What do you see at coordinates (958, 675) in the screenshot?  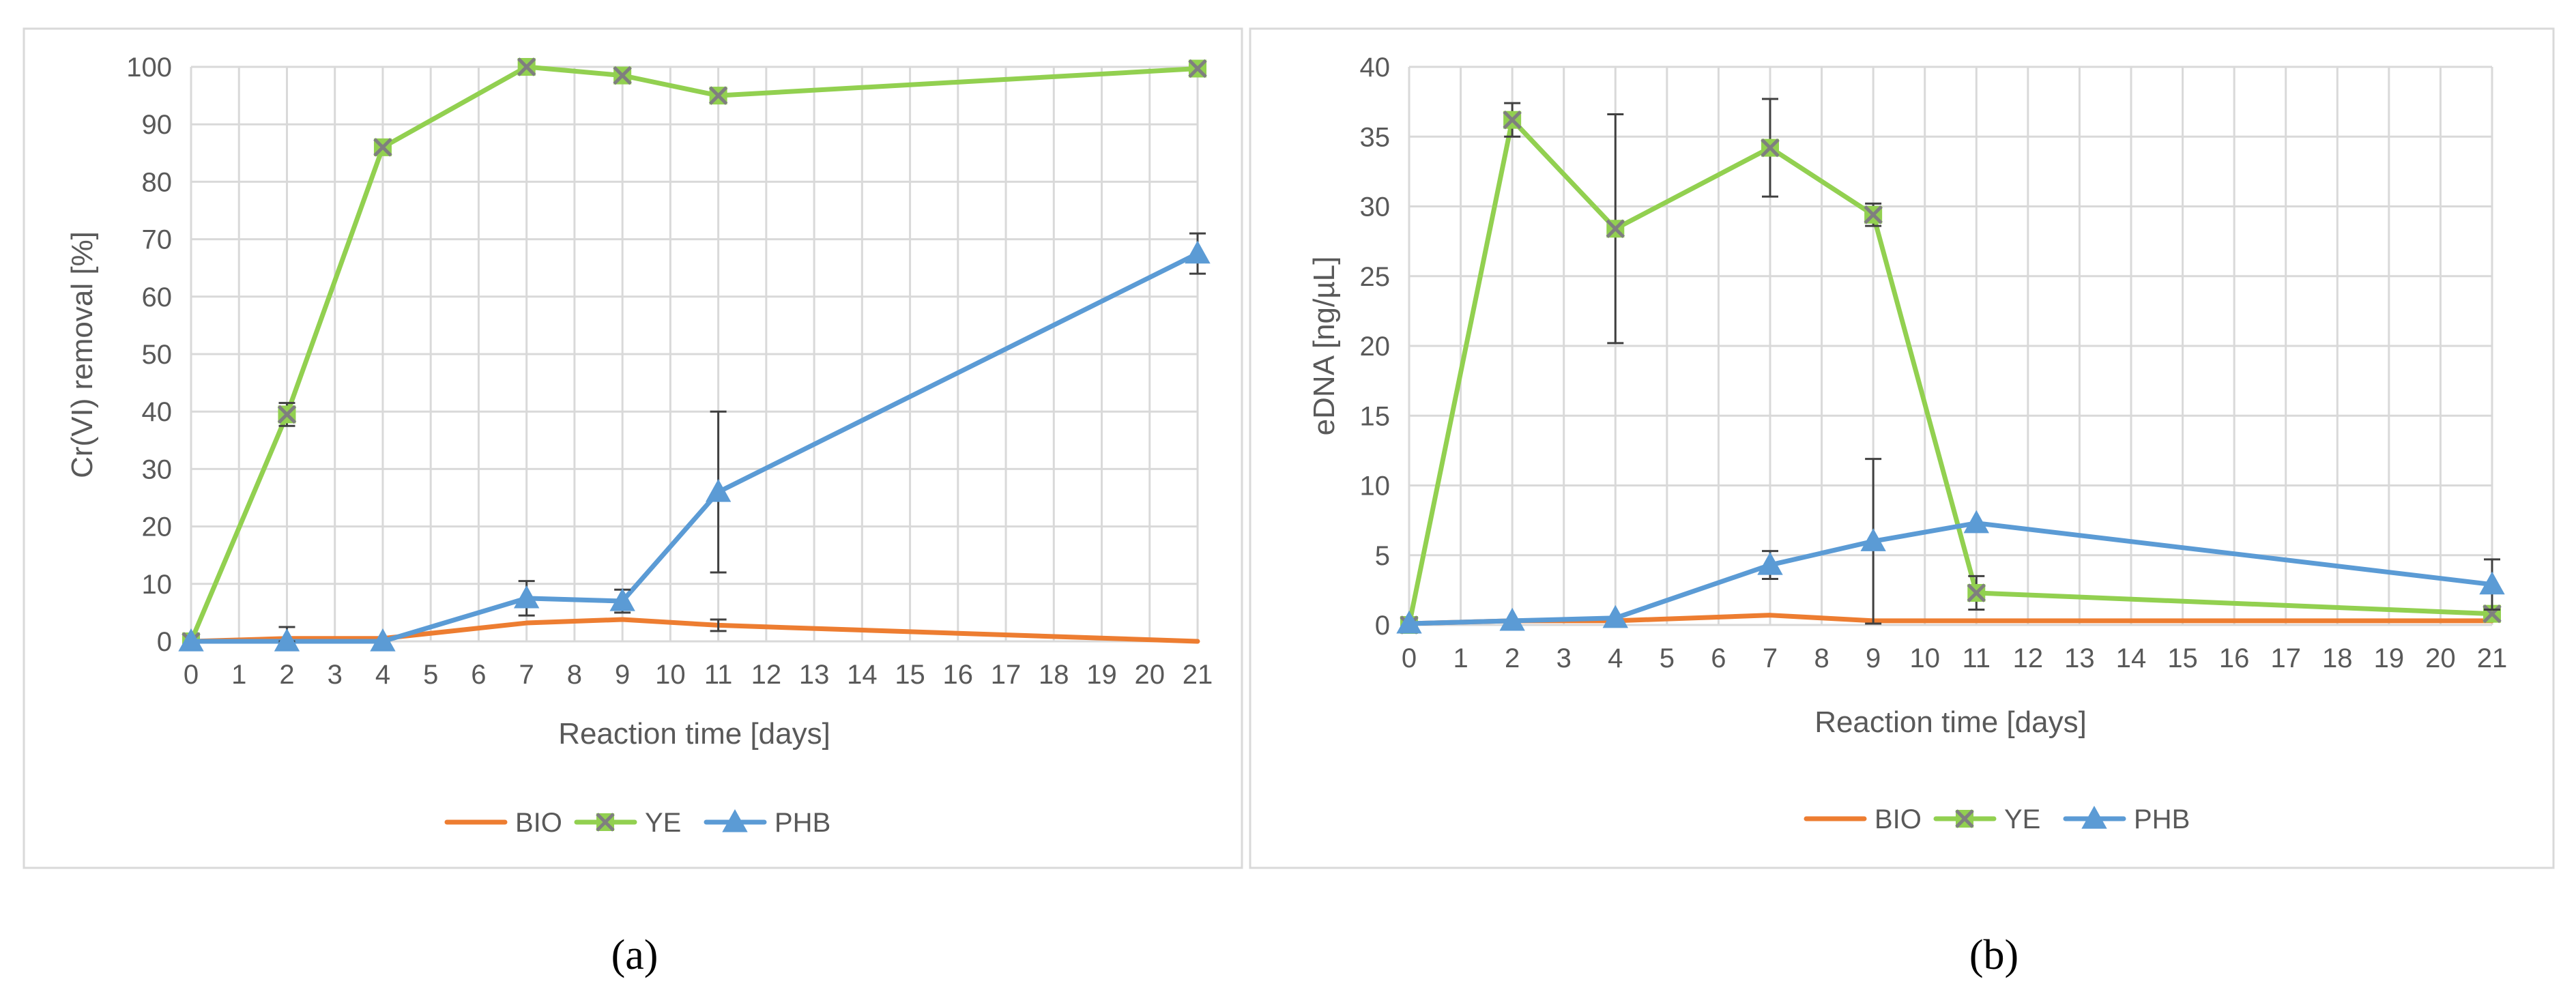 I see `chart-a-xtick-label: 16` at bounding box center [958, 675].